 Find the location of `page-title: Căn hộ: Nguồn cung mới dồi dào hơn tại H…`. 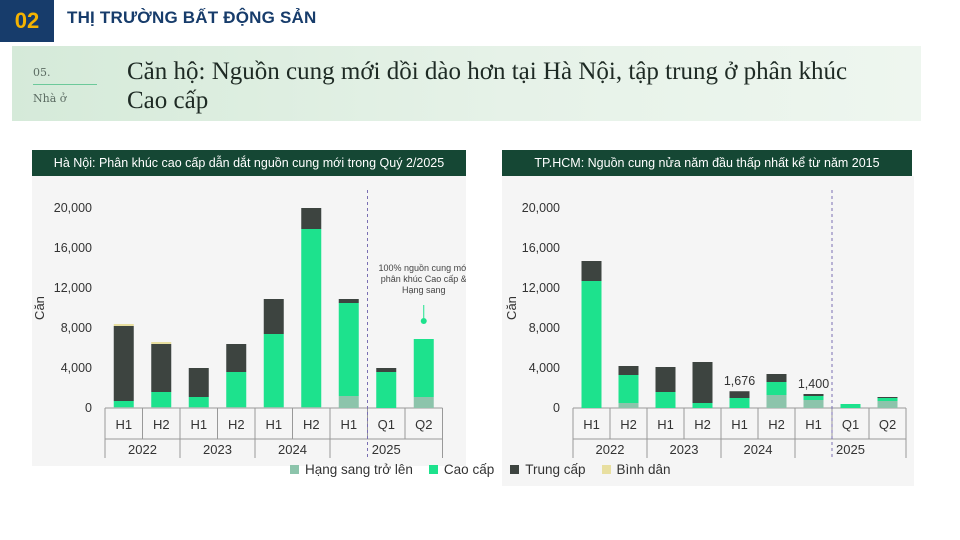

page-title: Căn hộ: Nguồn cung mới dồi dào hơn tại H… is located at coordinates (487, 86).